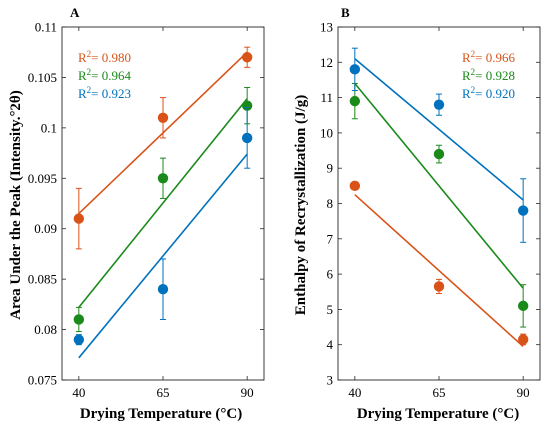 The image size is (550, 427). Describe the element at coordinates (345, 12) in the screenshot. I see `panel-label-b: B` at that location.